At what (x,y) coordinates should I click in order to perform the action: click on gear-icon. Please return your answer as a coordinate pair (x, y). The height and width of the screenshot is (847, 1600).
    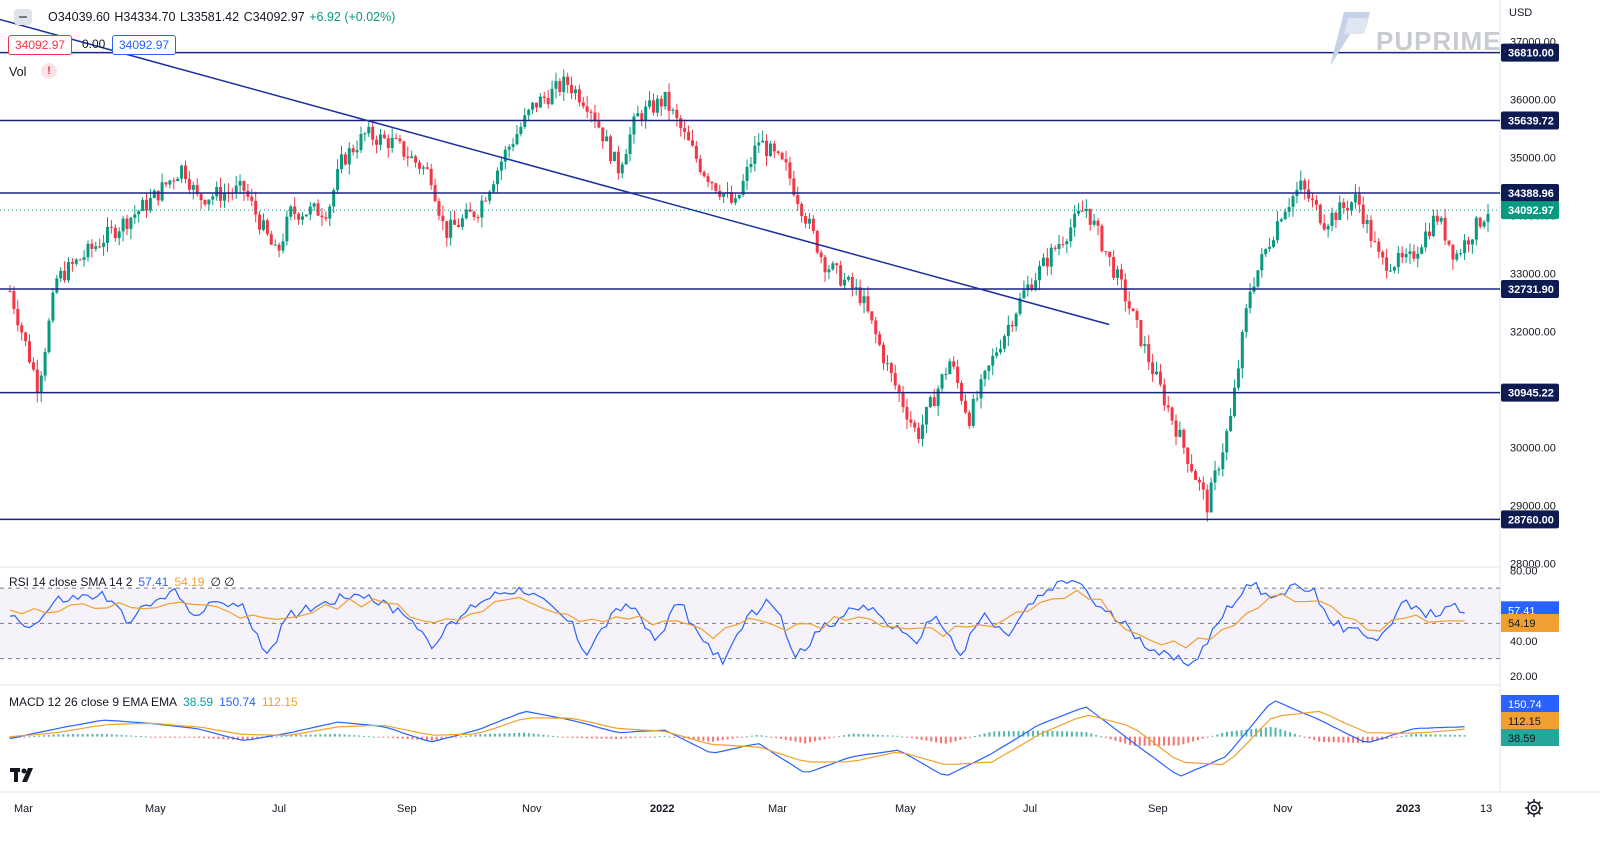
    Looking at the image, I should click on (1534, 808).